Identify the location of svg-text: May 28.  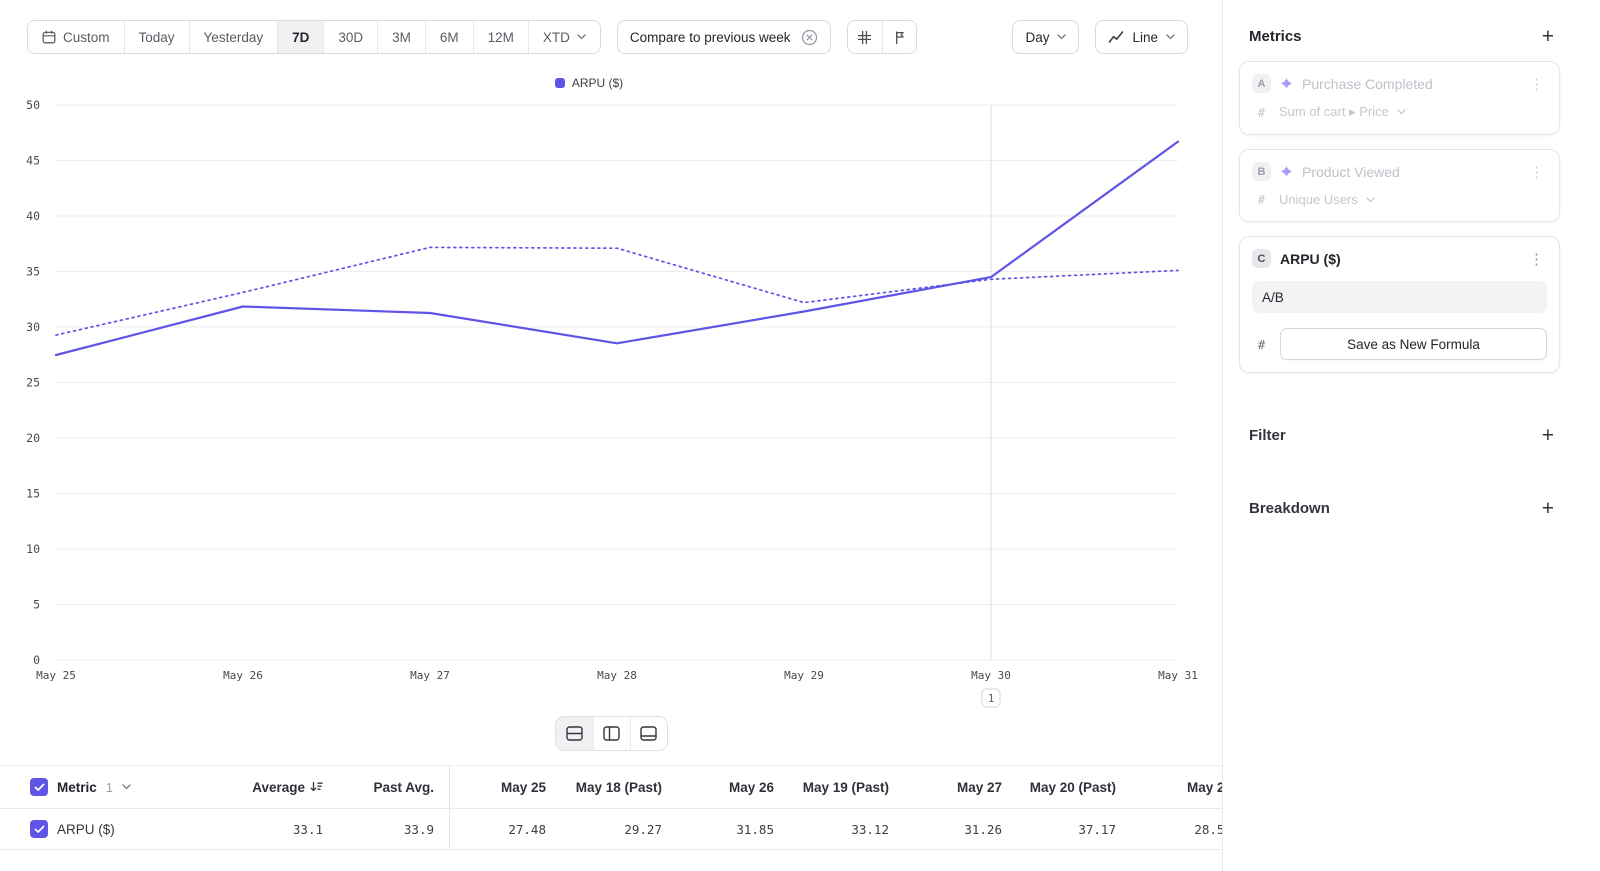
(617, 675).